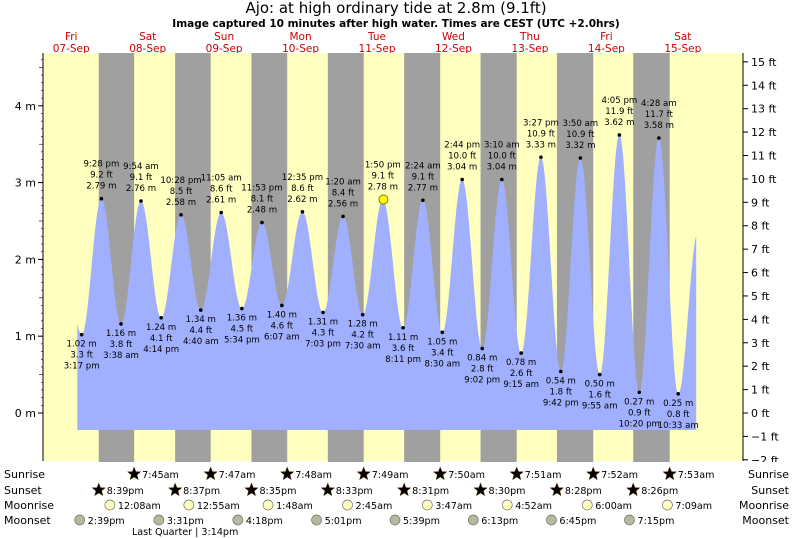  Describe the element at coordinates (655, 521) in the screenshot. I see `moonset-time: 7:15pm` at that location.